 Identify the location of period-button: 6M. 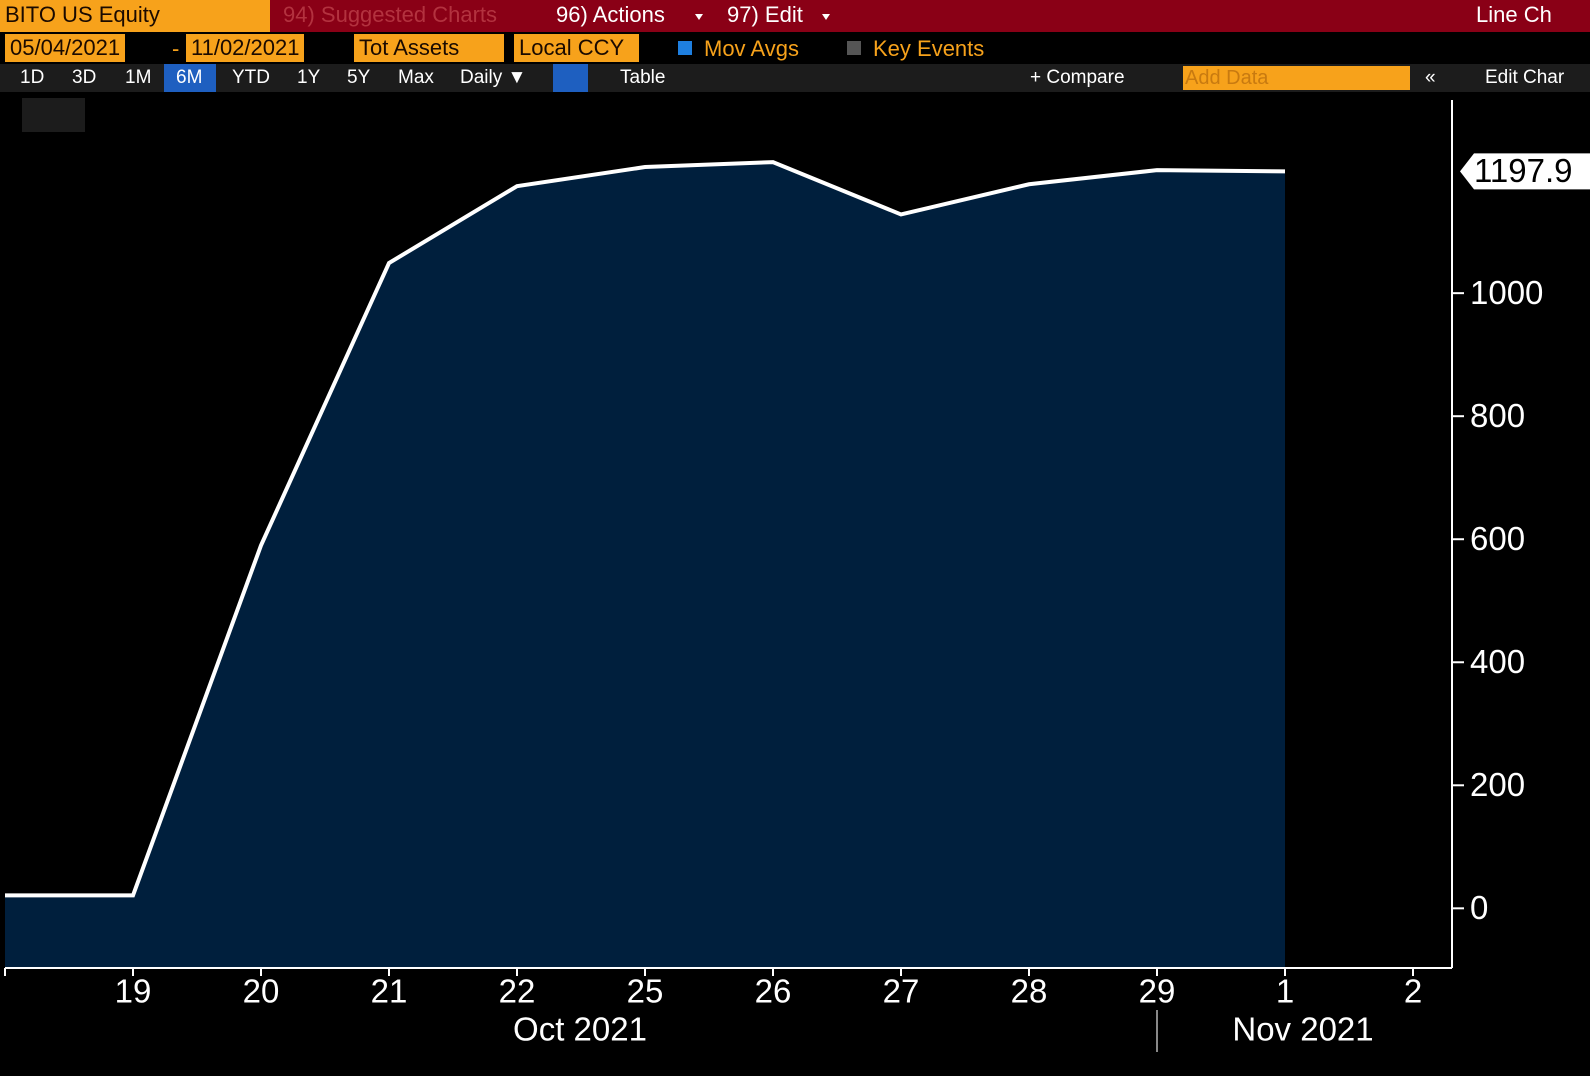
(189, 77).